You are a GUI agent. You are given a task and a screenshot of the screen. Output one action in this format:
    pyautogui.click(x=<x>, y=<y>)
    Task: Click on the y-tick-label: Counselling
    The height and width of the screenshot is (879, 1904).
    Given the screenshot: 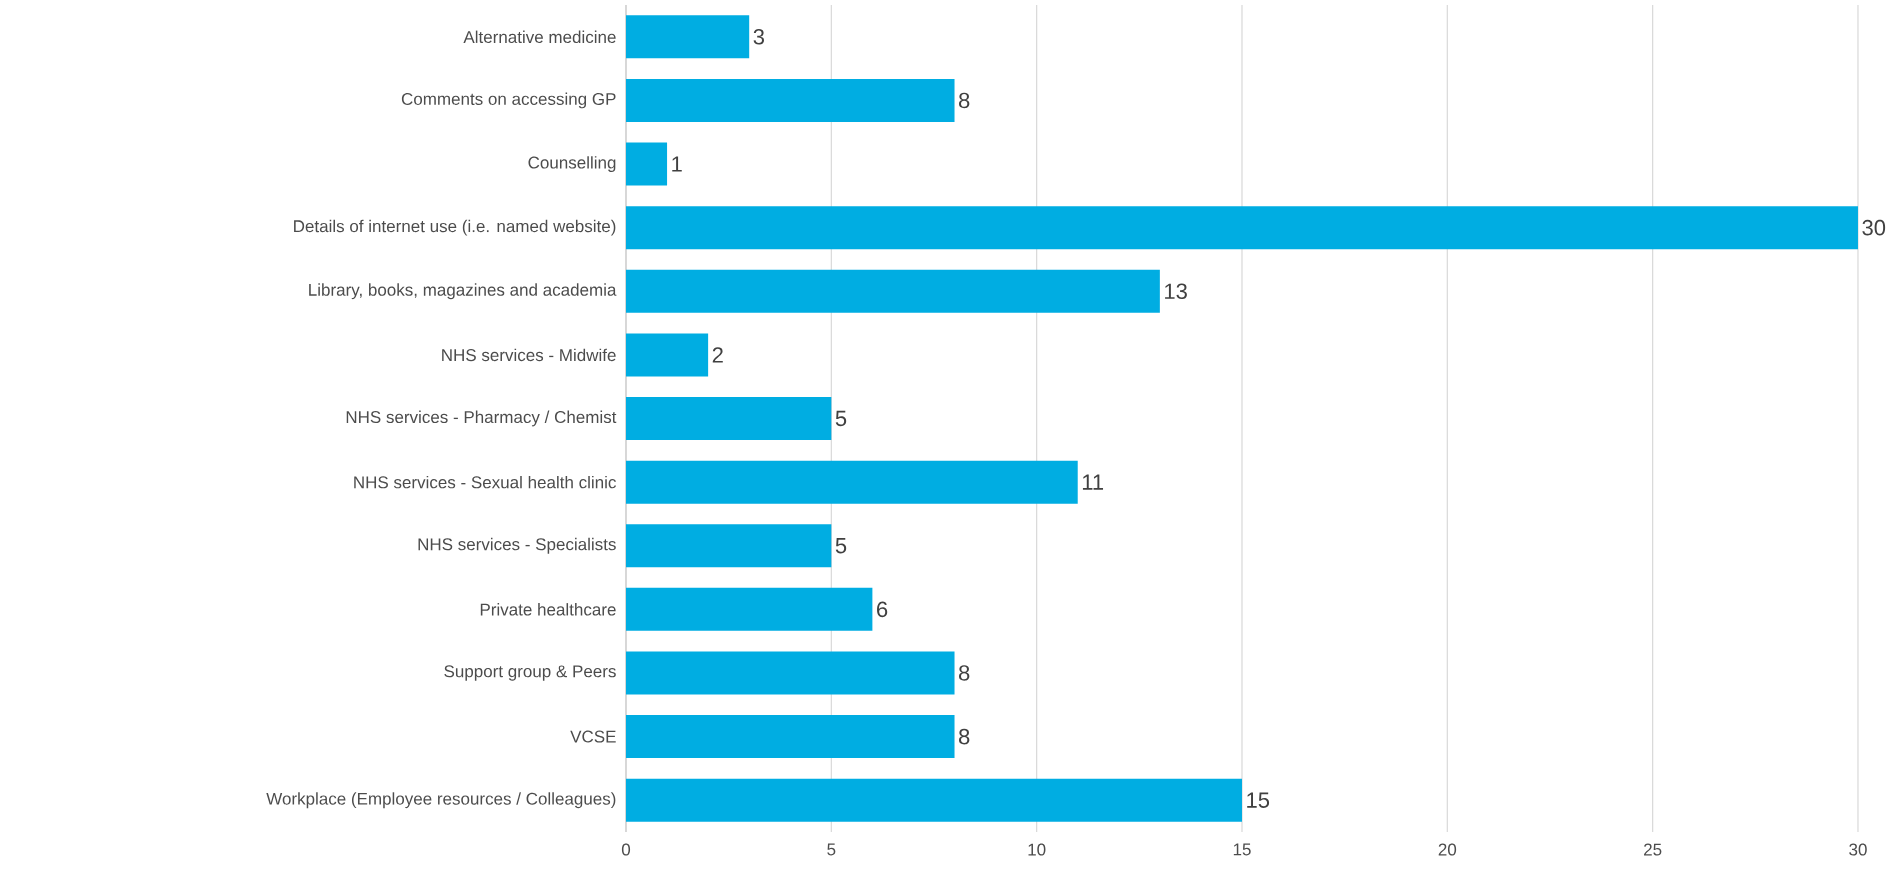 What is the action you would take?
    pyautogui.click(x=572, y=164)
    